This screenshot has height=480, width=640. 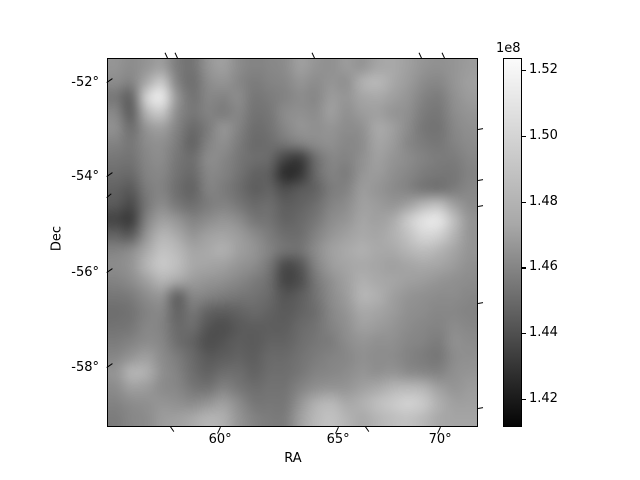 What do you see at coordinates (543, 333) in the screenshot?
I see `colorbar-tick-label: 1.44` at bounding box center [543, 333].